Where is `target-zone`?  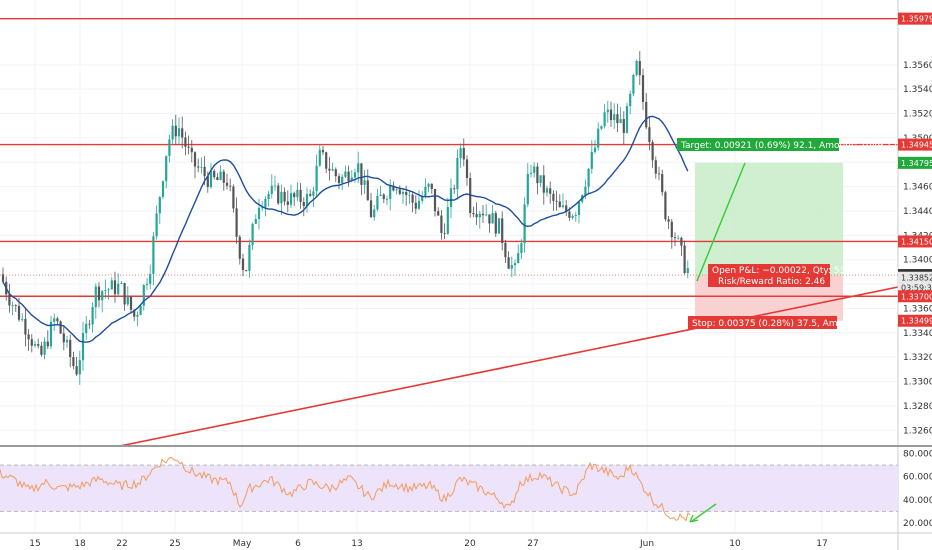 target-zone is located at coordinates (769, 219).